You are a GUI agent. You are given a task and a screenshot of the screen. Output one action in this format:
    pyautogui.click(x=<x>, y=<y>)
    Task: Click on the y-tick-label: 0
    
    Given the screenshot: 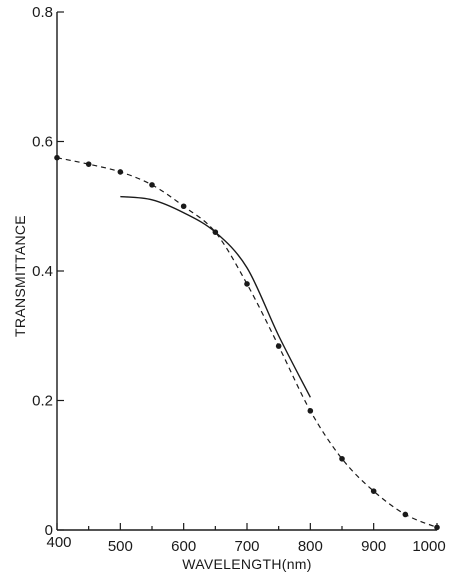 What is the action you would take?
    pyautogui.click(x=49, y=530)
    